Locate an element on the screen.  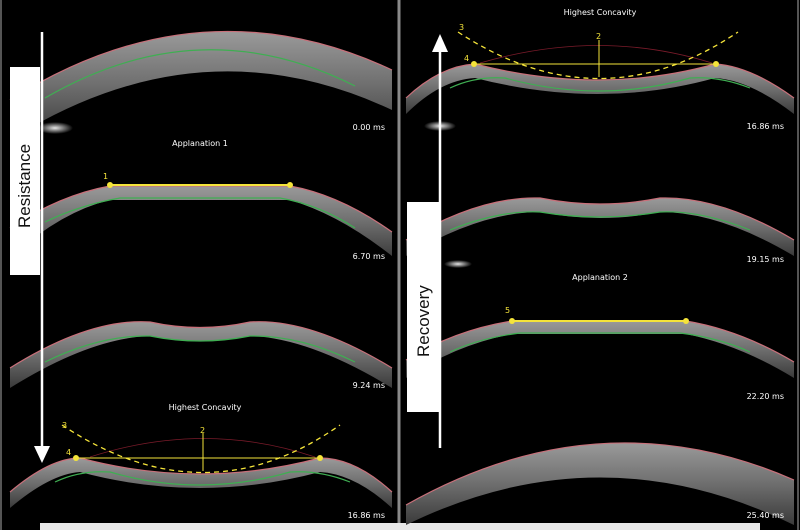
frame-r4: 25.40 ms is located at coordinates (600, 483).